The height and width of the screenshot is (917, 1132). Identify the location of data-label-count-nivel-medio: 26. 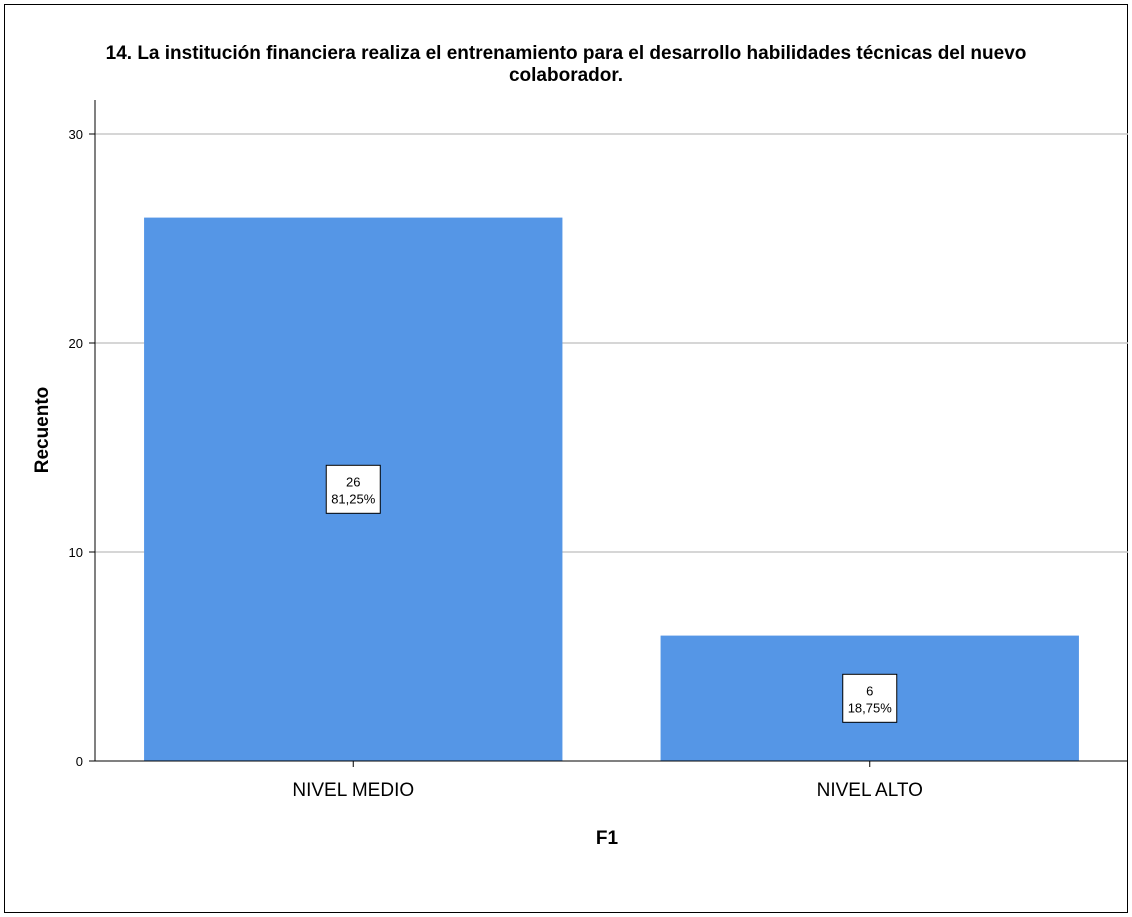
(353, 481).